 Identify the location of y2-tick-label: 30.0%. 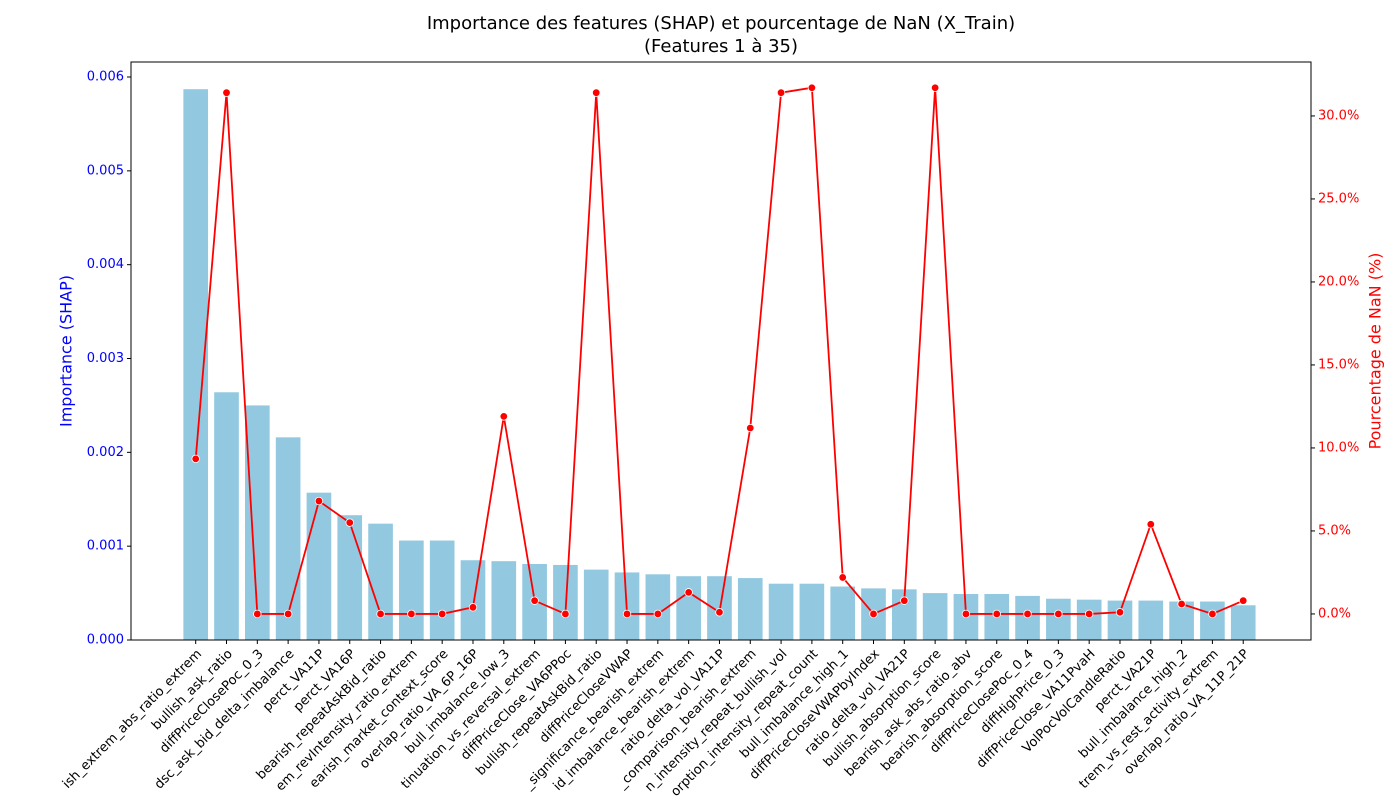
(1338, 115).